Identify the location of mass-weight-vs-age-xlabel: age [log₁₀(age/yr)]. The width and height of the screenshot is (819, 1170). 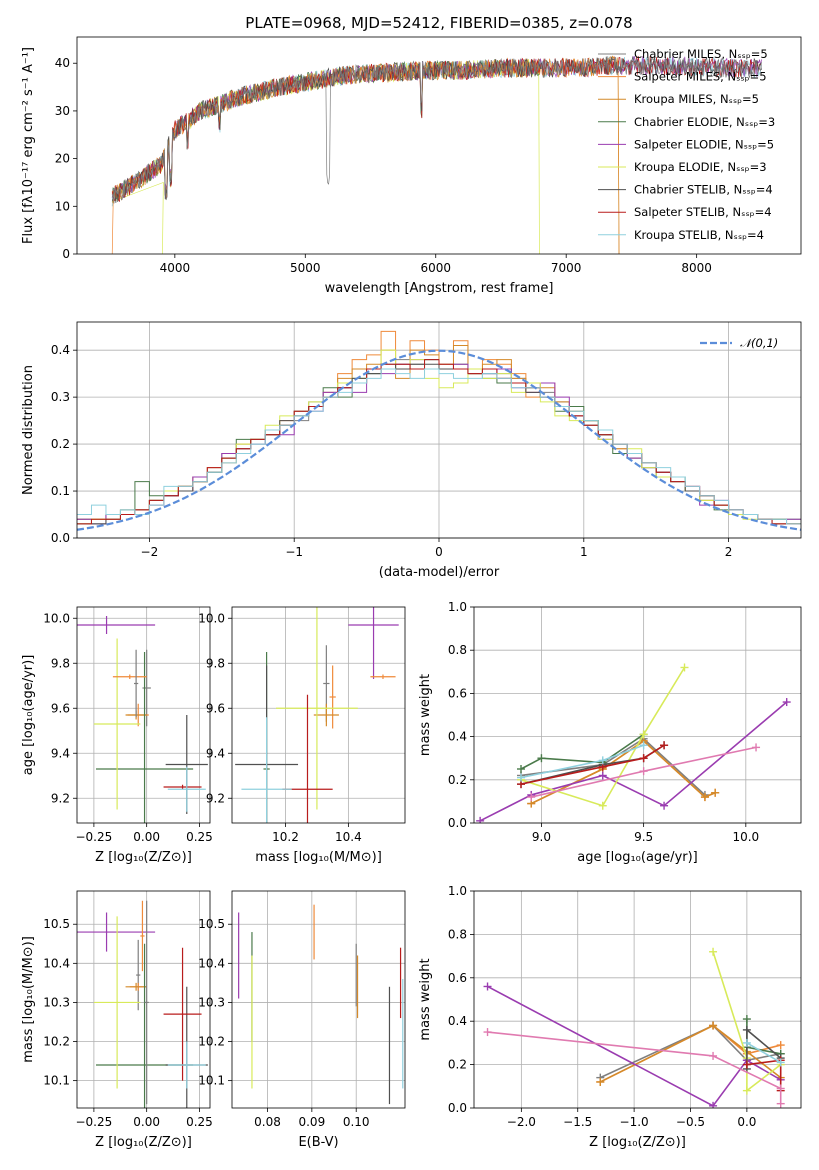
(637, 857).